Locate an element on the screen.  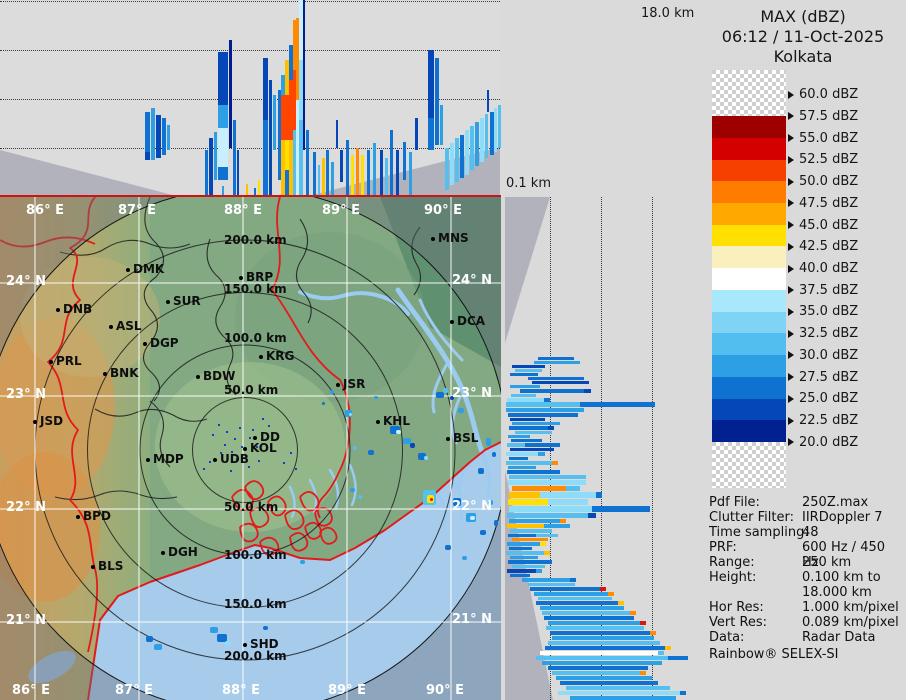
metadata-label: Hor Res: is located at coordinates (736, 607).